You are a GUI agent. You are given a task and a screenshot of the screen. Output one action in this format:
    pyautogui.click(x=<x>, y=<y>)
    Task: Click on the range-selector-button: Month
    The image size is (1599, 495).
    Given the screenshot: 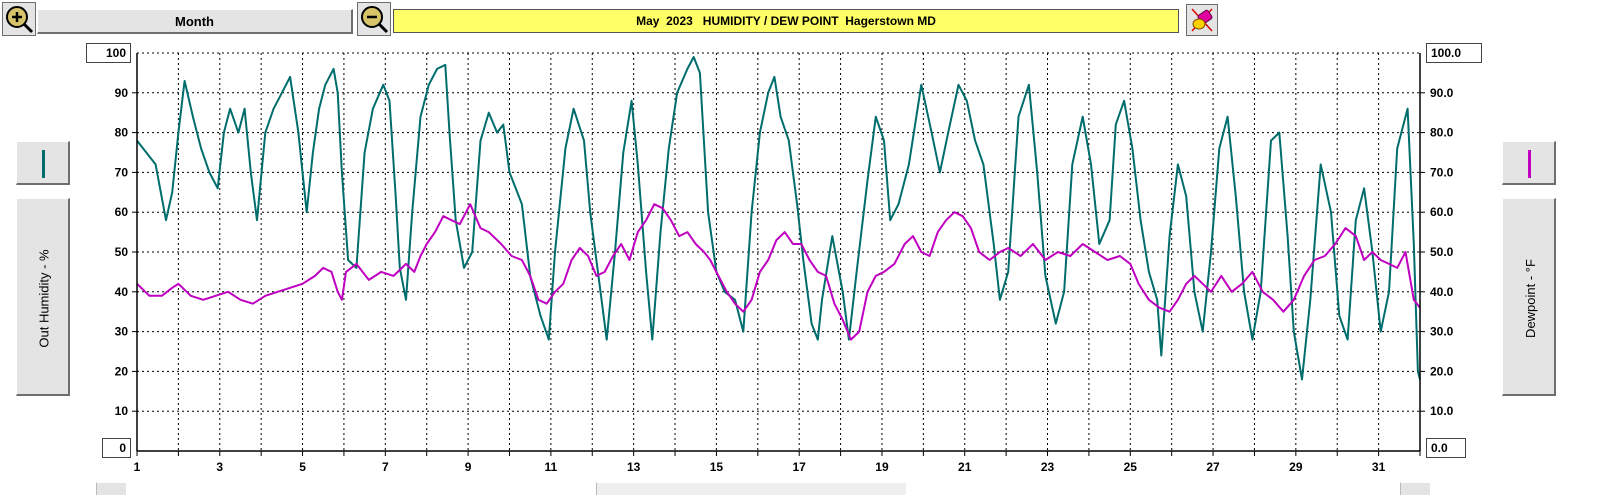 What is the action you would take?
    pyautogui.click(x=195, y=21)
    